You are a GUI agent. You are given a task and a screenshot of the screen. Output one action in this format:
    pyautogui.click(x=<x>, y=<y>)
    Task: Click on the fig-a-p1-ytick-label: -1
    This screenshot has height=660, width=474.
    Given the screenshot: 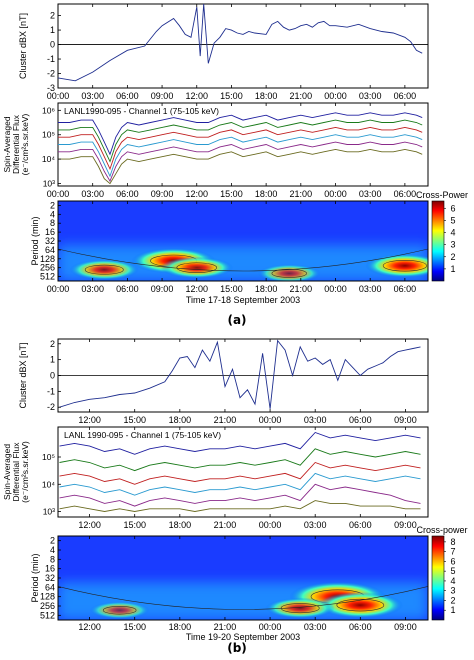 What is the action you would take?
    pyautogui.click(x=51, y=59)
    